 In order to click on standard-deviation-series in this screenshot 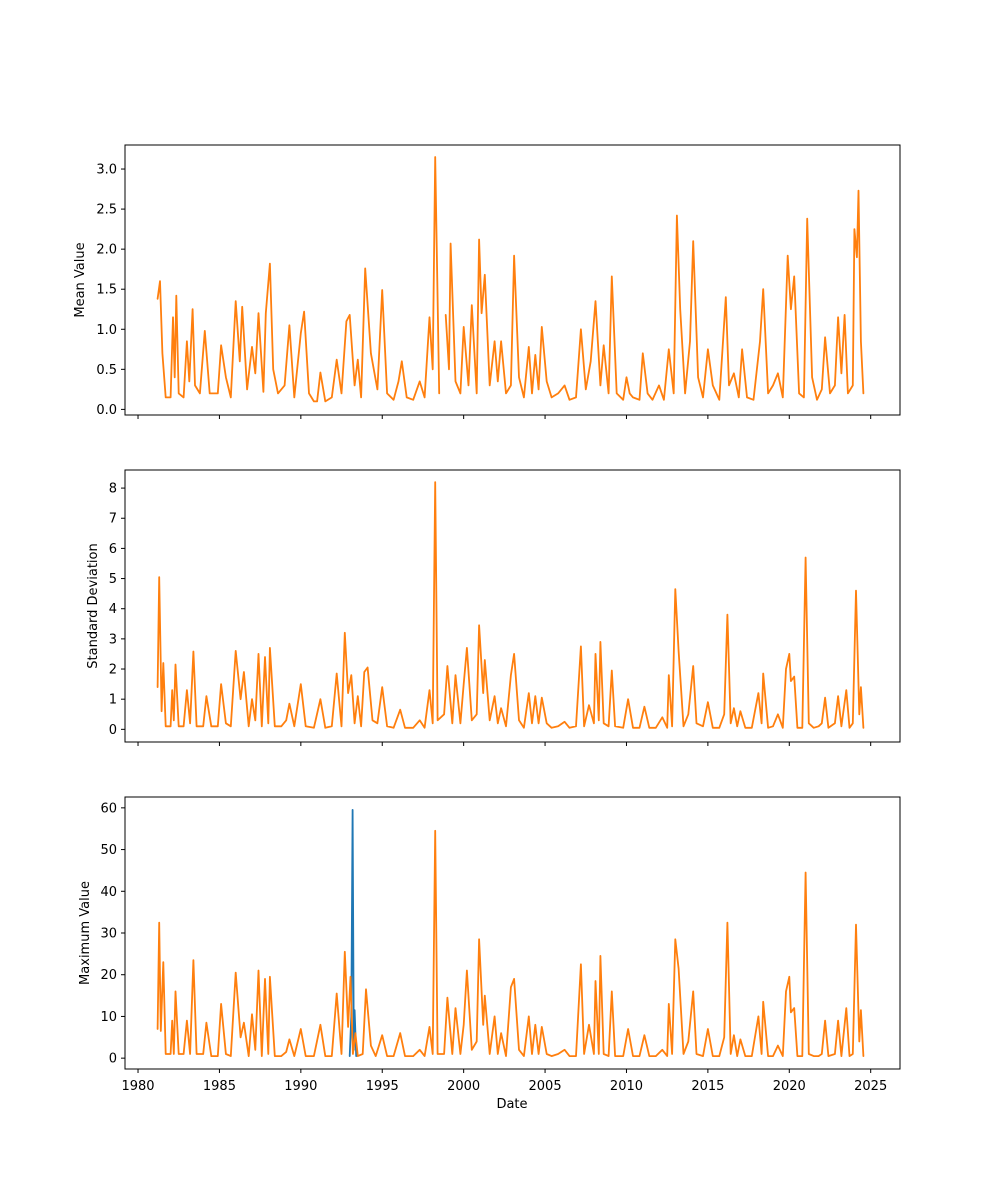, I will do `click(510, 605)`.